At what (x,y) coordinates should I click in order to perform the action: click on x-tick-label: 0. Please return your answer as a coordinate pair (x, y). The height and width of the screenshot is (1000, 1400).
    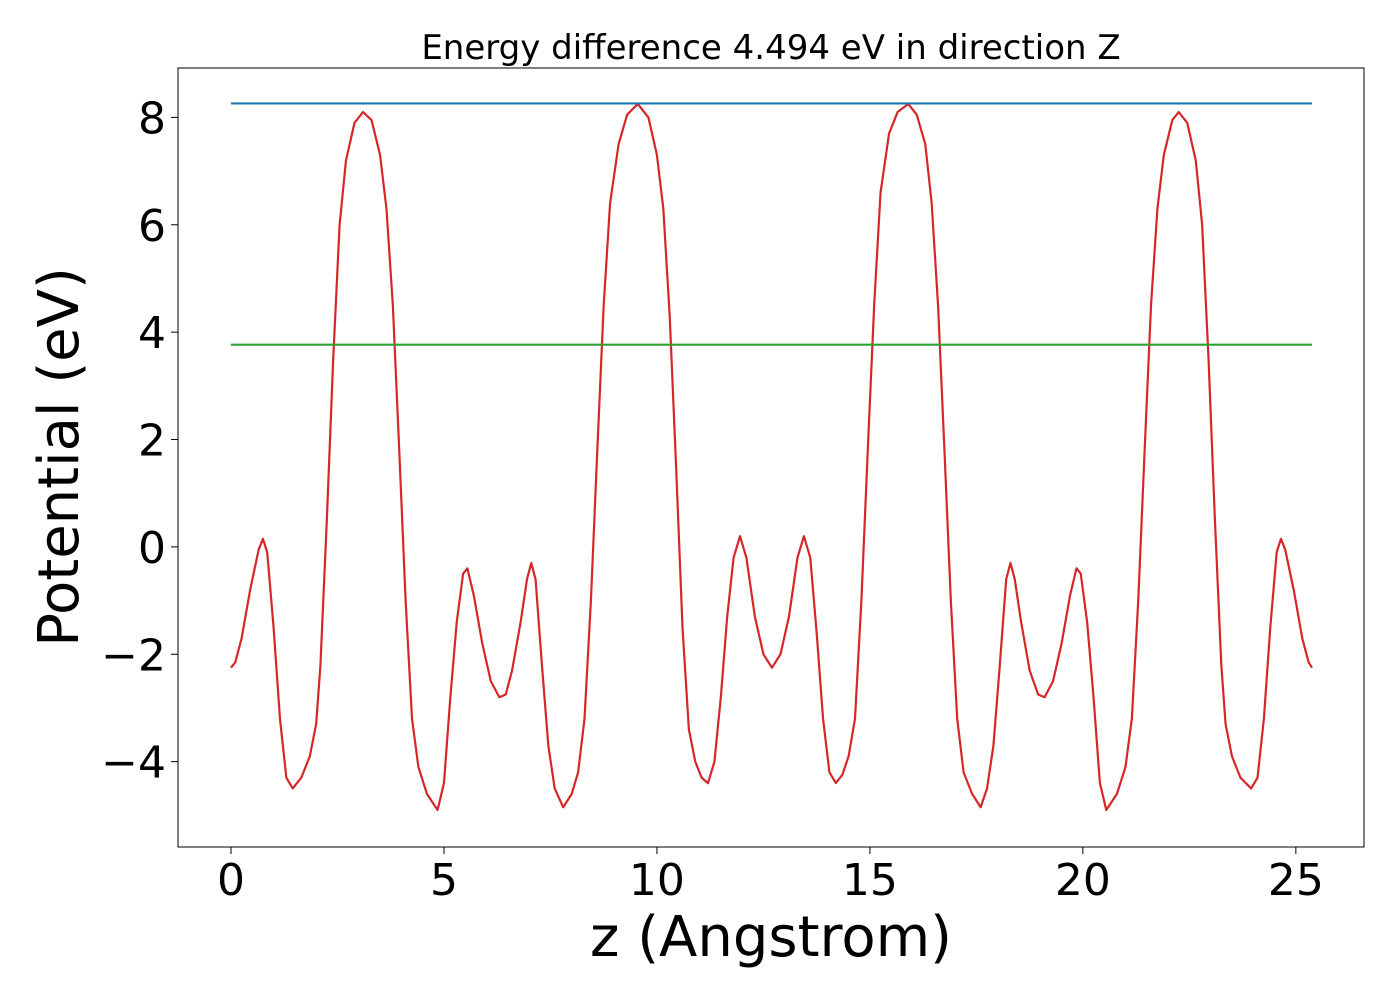
    Looking at the image, I should click on (231, 880).